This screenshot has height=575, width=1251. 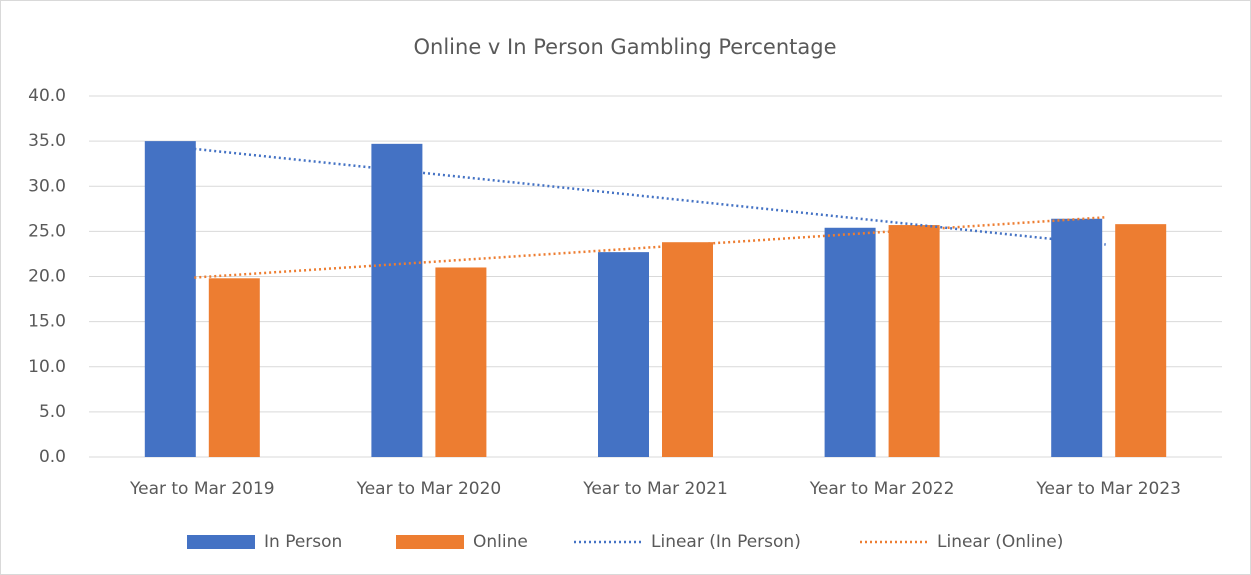 What do you see at coordinates (47, 322) in the screenshot?
I see `y-tick-label: 15.0` at bounding box center [47, 322].